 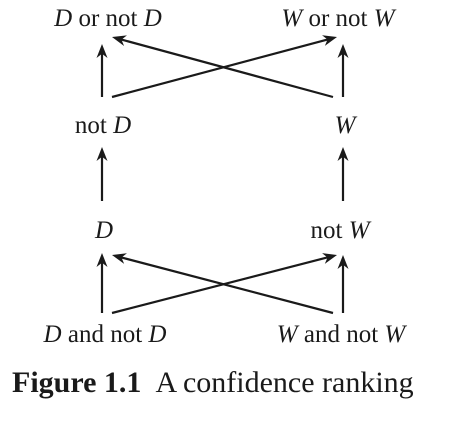 I want to click on node-d-and-not-d: D and not D, so click(x=105, y=334).